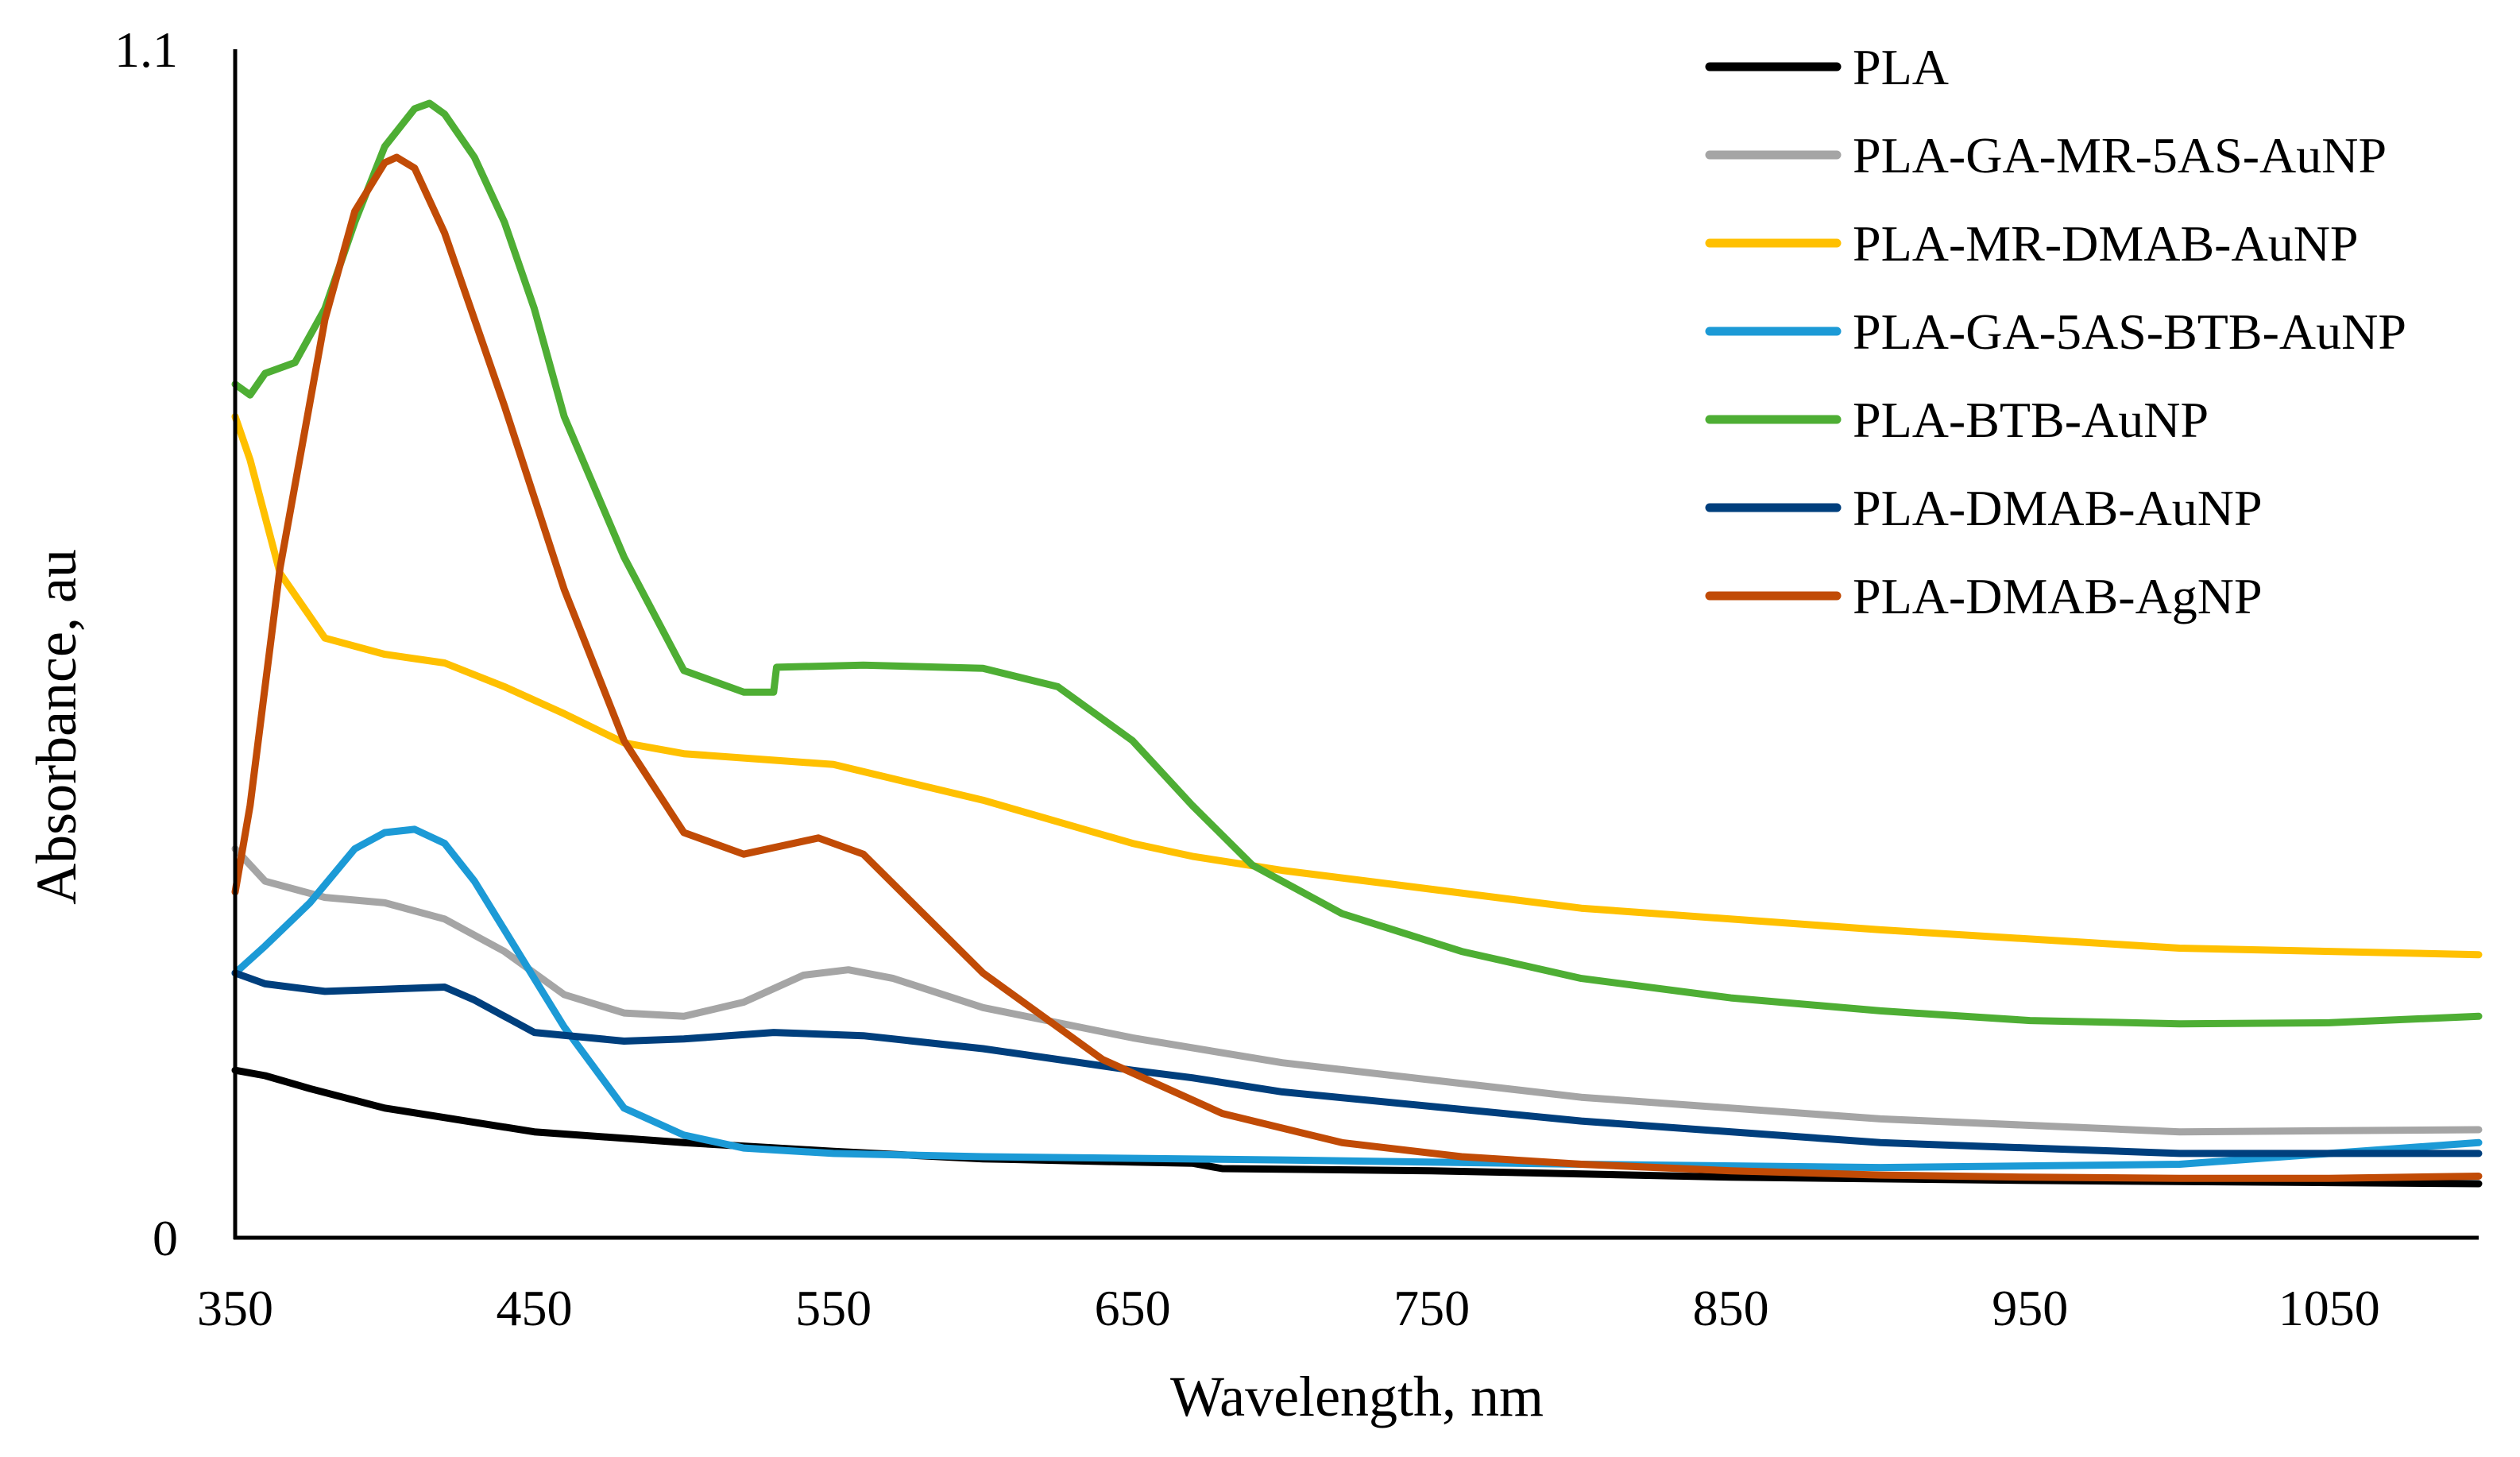 The width and height of the screenshot is (2520, 1457). What do you see at coordinates (2120, 155) in the screenshot?
I see `legend-label: PLA-GA-MR-5AS-AuNP` at bounding box center [2120, 155].